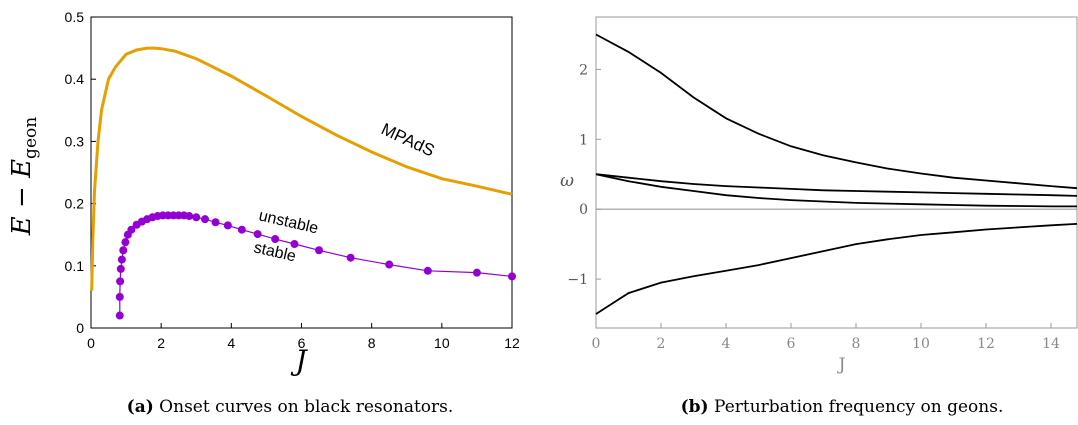  I want to click on caption-b-label: (b), so click(695, 407).